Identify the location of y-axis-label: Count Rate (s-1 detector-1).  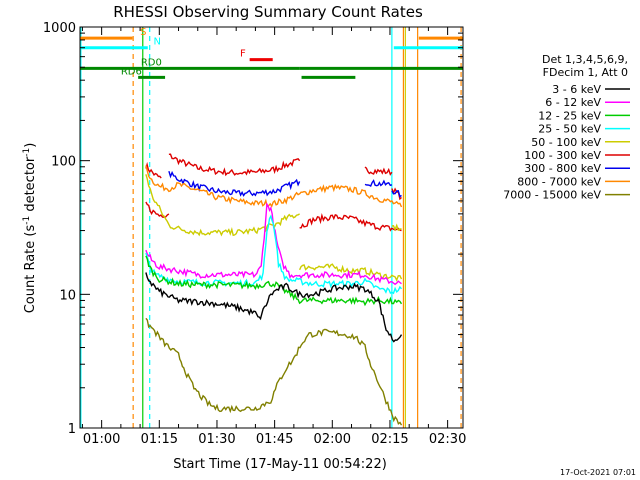
(30, 228).